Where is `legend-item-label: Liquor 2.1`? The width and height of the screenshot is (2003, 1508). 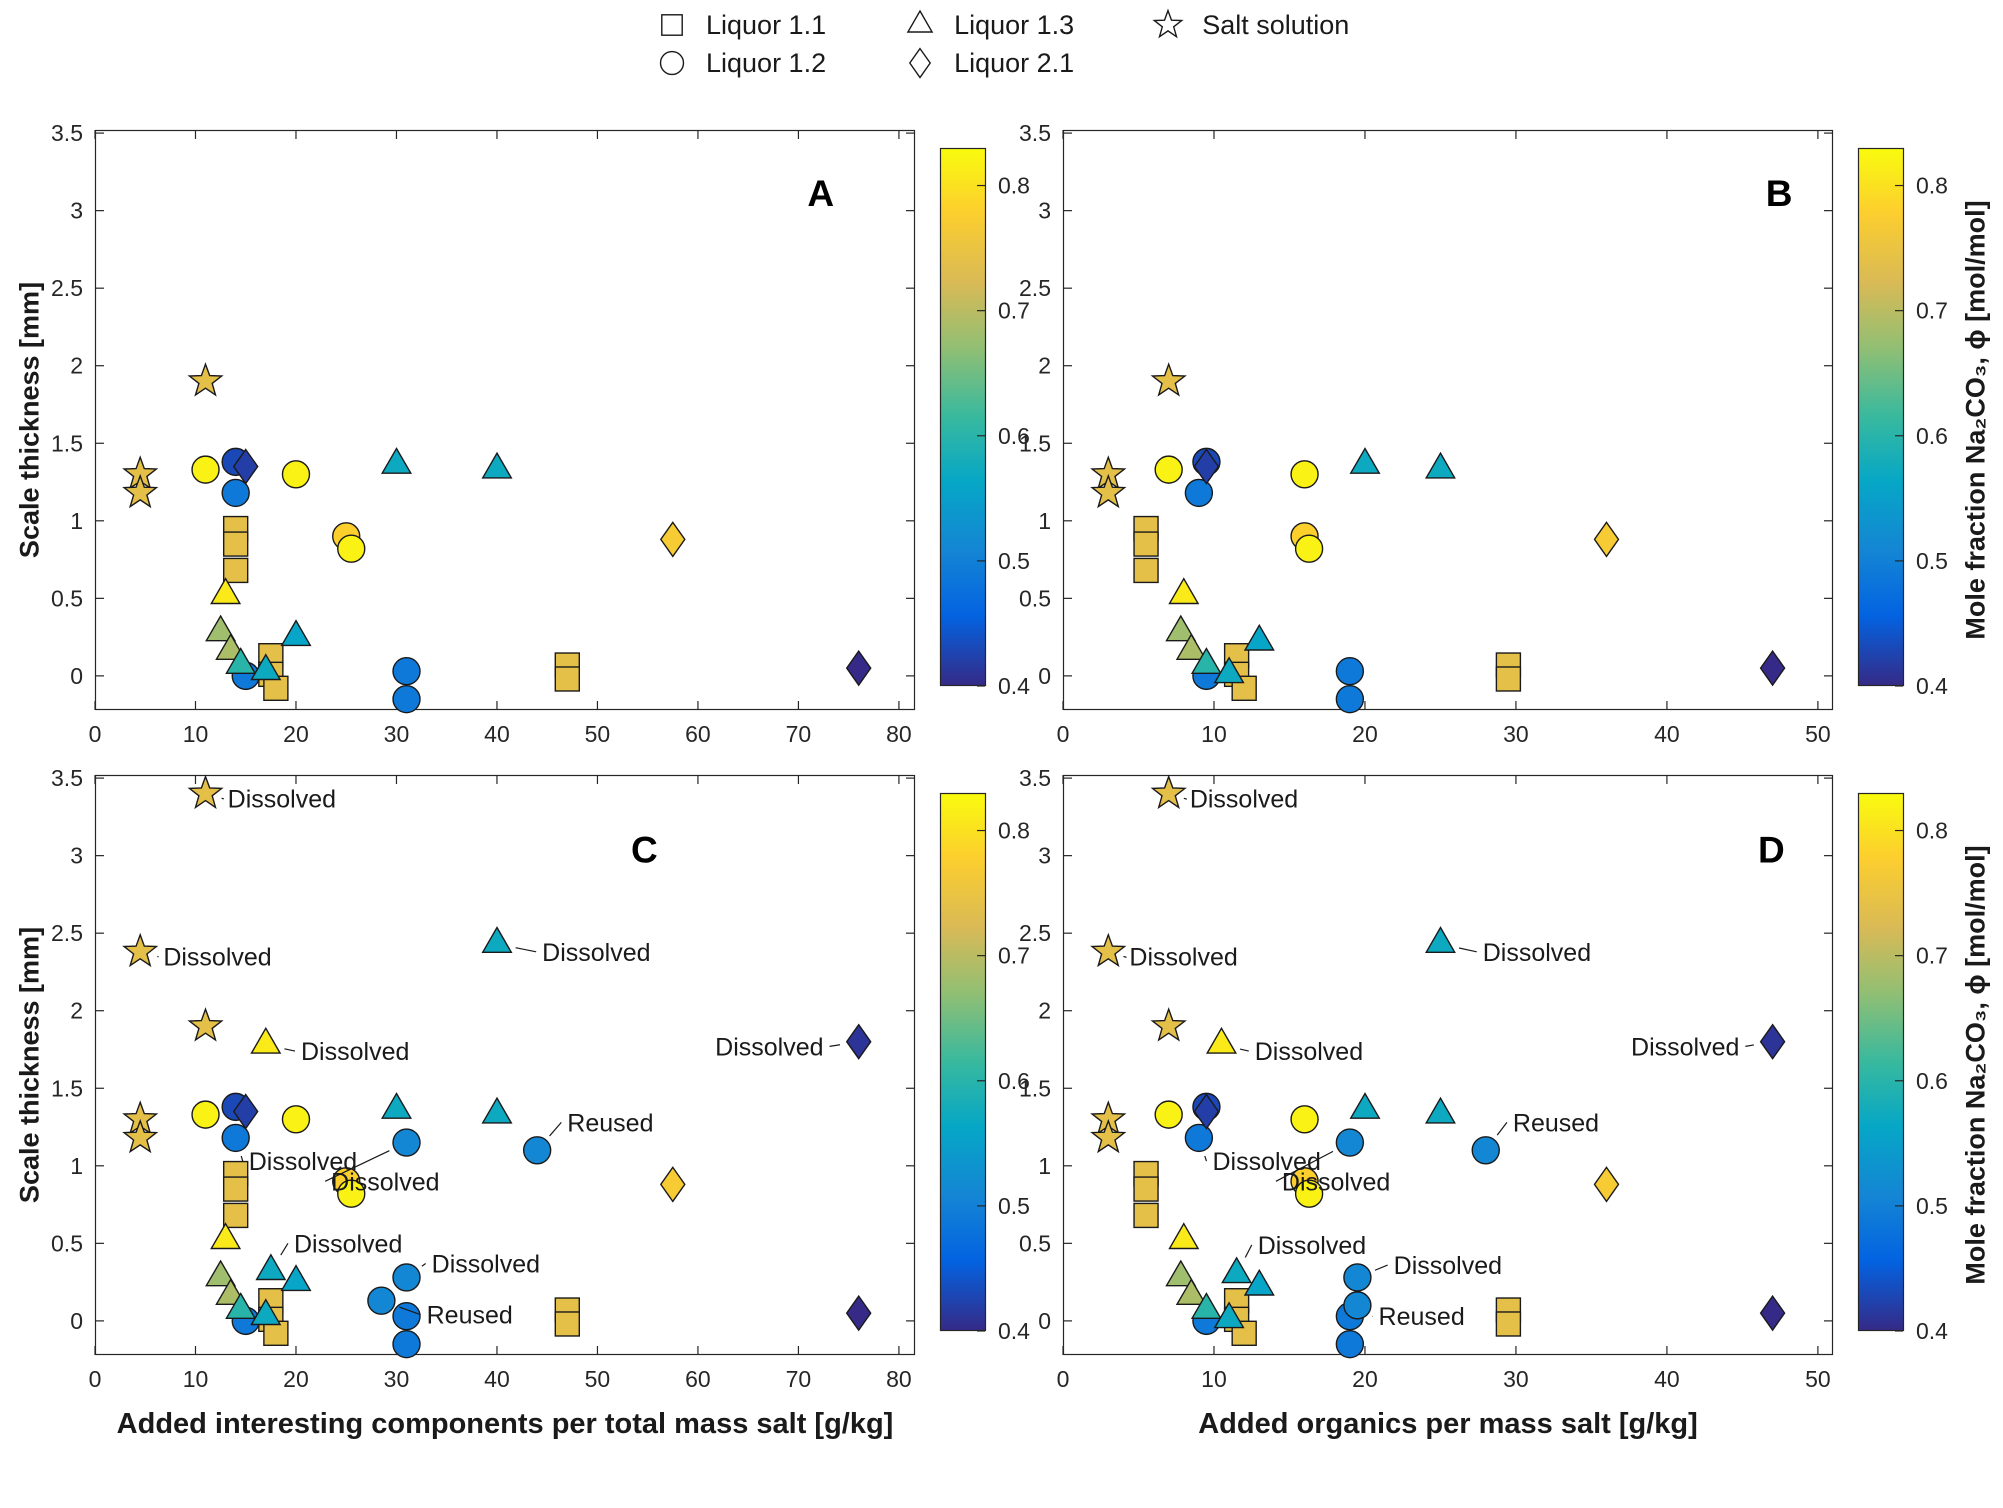
legend-item-label: Liquor 2.1 is located at coordinates (1014, 62).